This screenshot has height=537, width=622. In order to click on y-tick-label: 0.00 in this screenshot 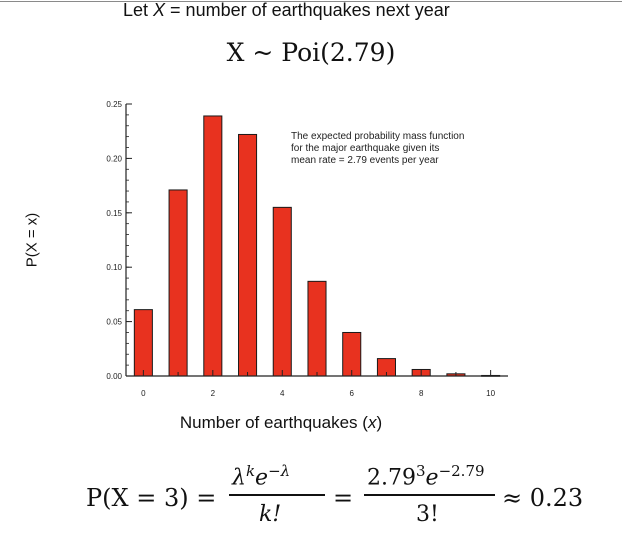, I will do `click(114, 376)`.